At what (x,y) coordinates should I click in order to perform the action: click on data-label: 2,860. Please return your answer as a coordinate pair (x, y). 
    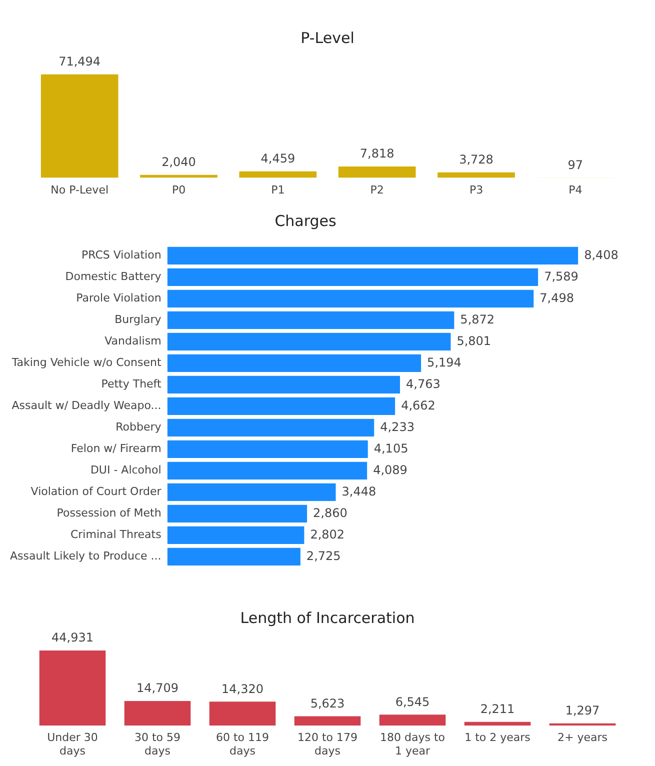
    Looking at the image, I should click on (330, 513).